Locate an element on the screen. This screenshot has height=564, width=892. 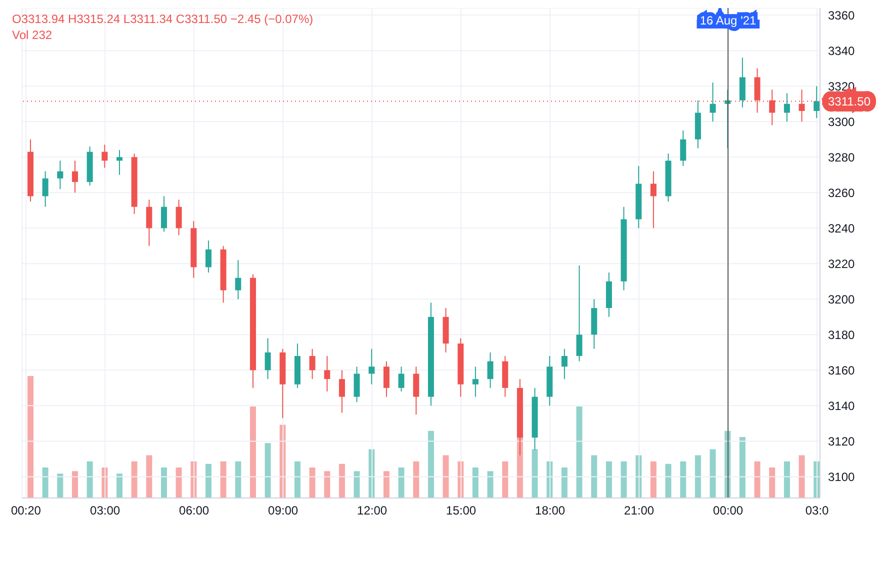
y-tick-label: 3200 is located at coordinates (842, 299).